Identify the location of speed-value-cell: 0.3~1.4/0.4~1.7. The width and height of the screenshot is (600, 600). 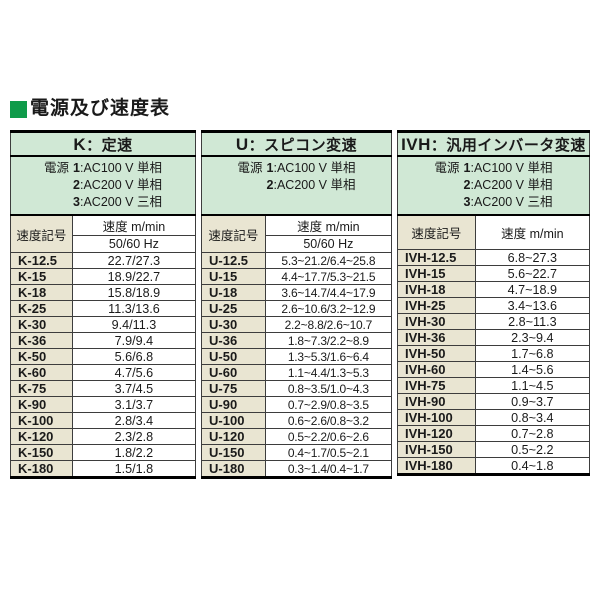
(328, 469).